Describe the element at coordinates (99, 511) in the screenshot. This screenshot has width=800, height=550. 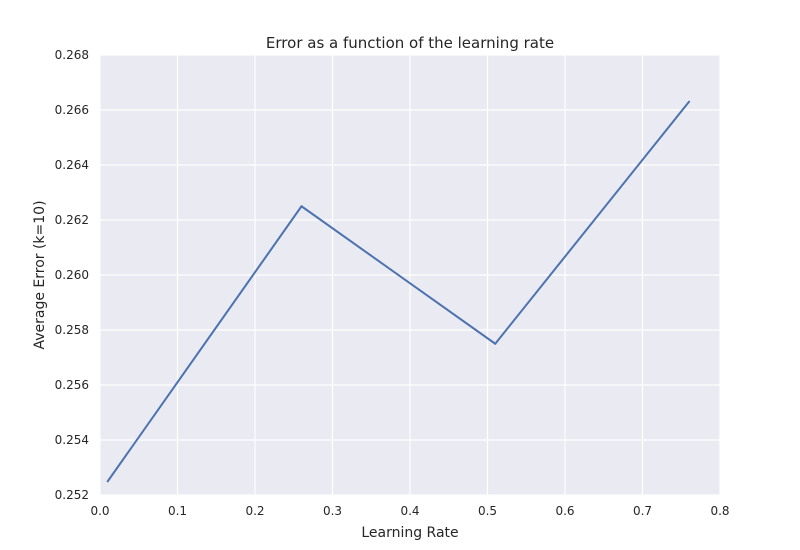
I see `x-tick-label: 0.0` at that location.